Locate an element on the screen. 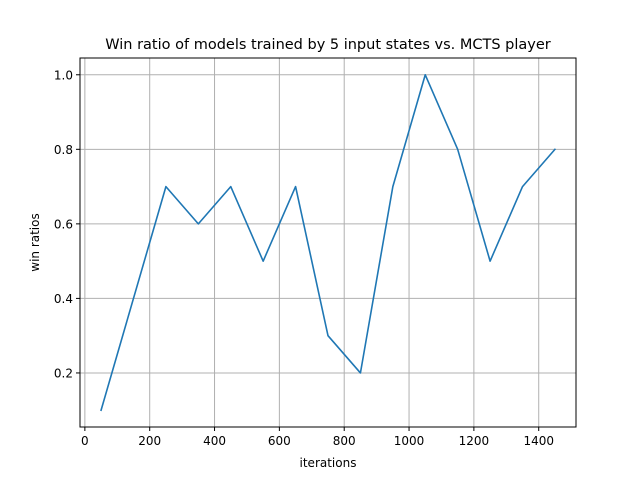 This screenshot has height=480, width=640. x-tick-label: 800 is located at coordinates (344, 441).